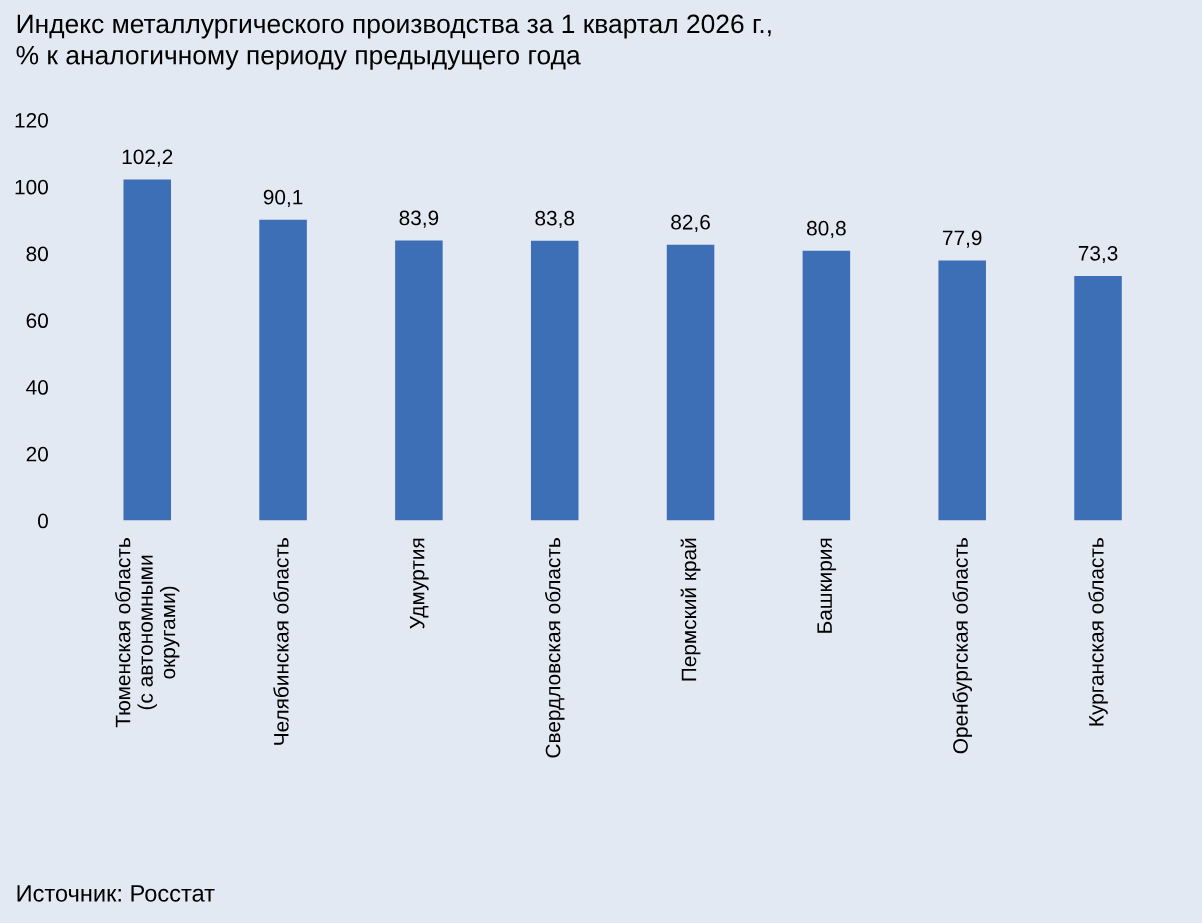 This screenshot has width=1202, height=923. I want to click on data-label: 83,8, so click(555, 219).